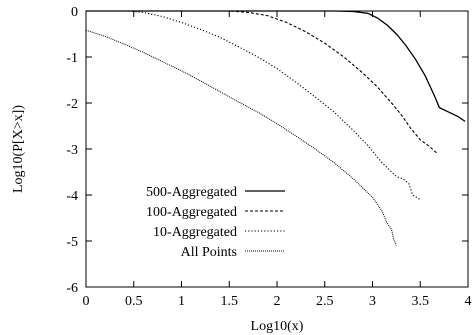 This screenshot has width=476, height=335. Describe the element at coordinates (72, 150) in the screenshot. I see `y-tick-label: -3` at that location.